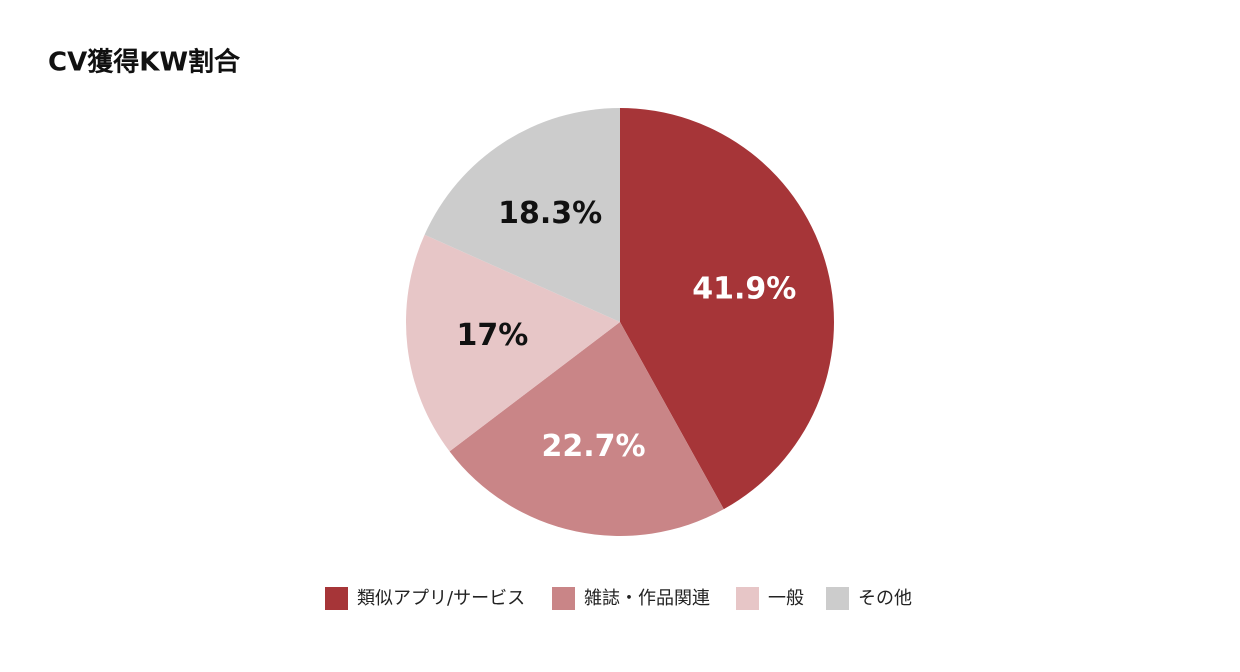 The height and width of the screenshot is (672, 1240). Describe the element at coordinates (744, 288) in the screenshot. I see `slice-label: 41.9%` at that location.